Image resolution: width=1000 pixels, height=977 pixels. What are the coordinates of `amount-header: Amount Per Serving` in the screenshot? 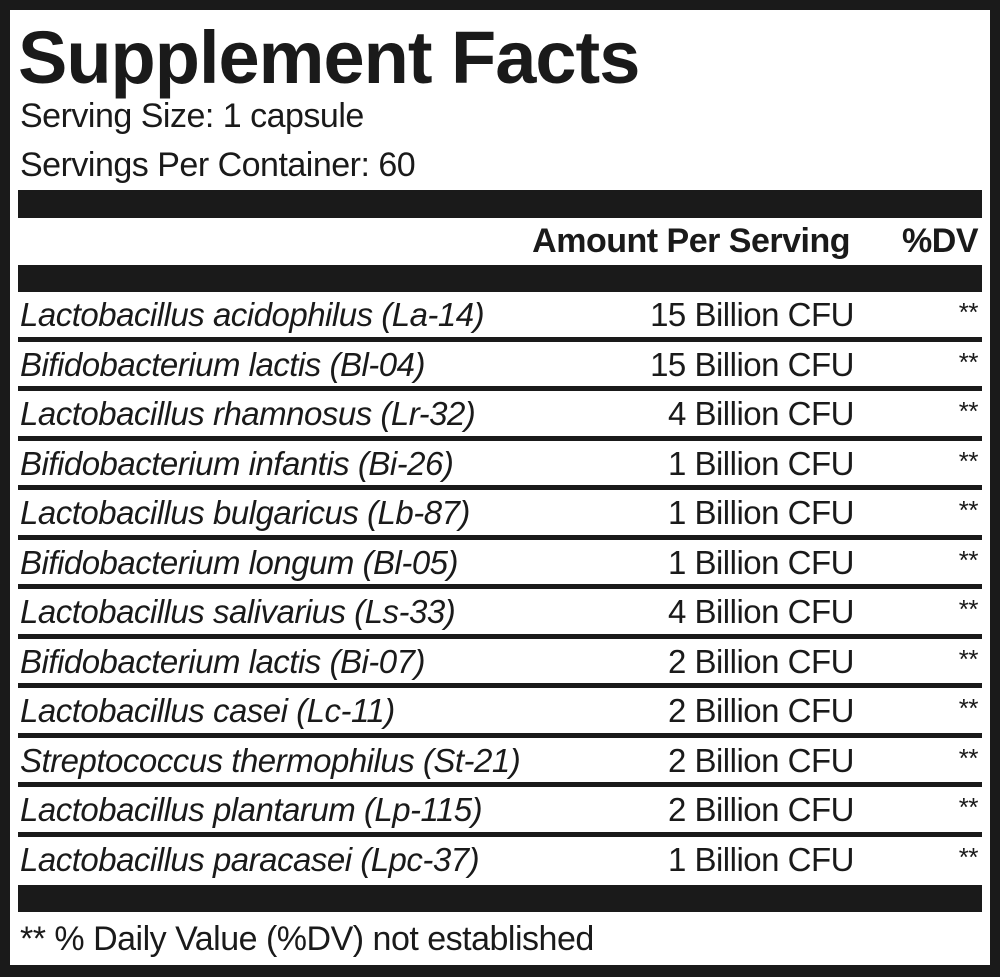 It's located at (691, 241).